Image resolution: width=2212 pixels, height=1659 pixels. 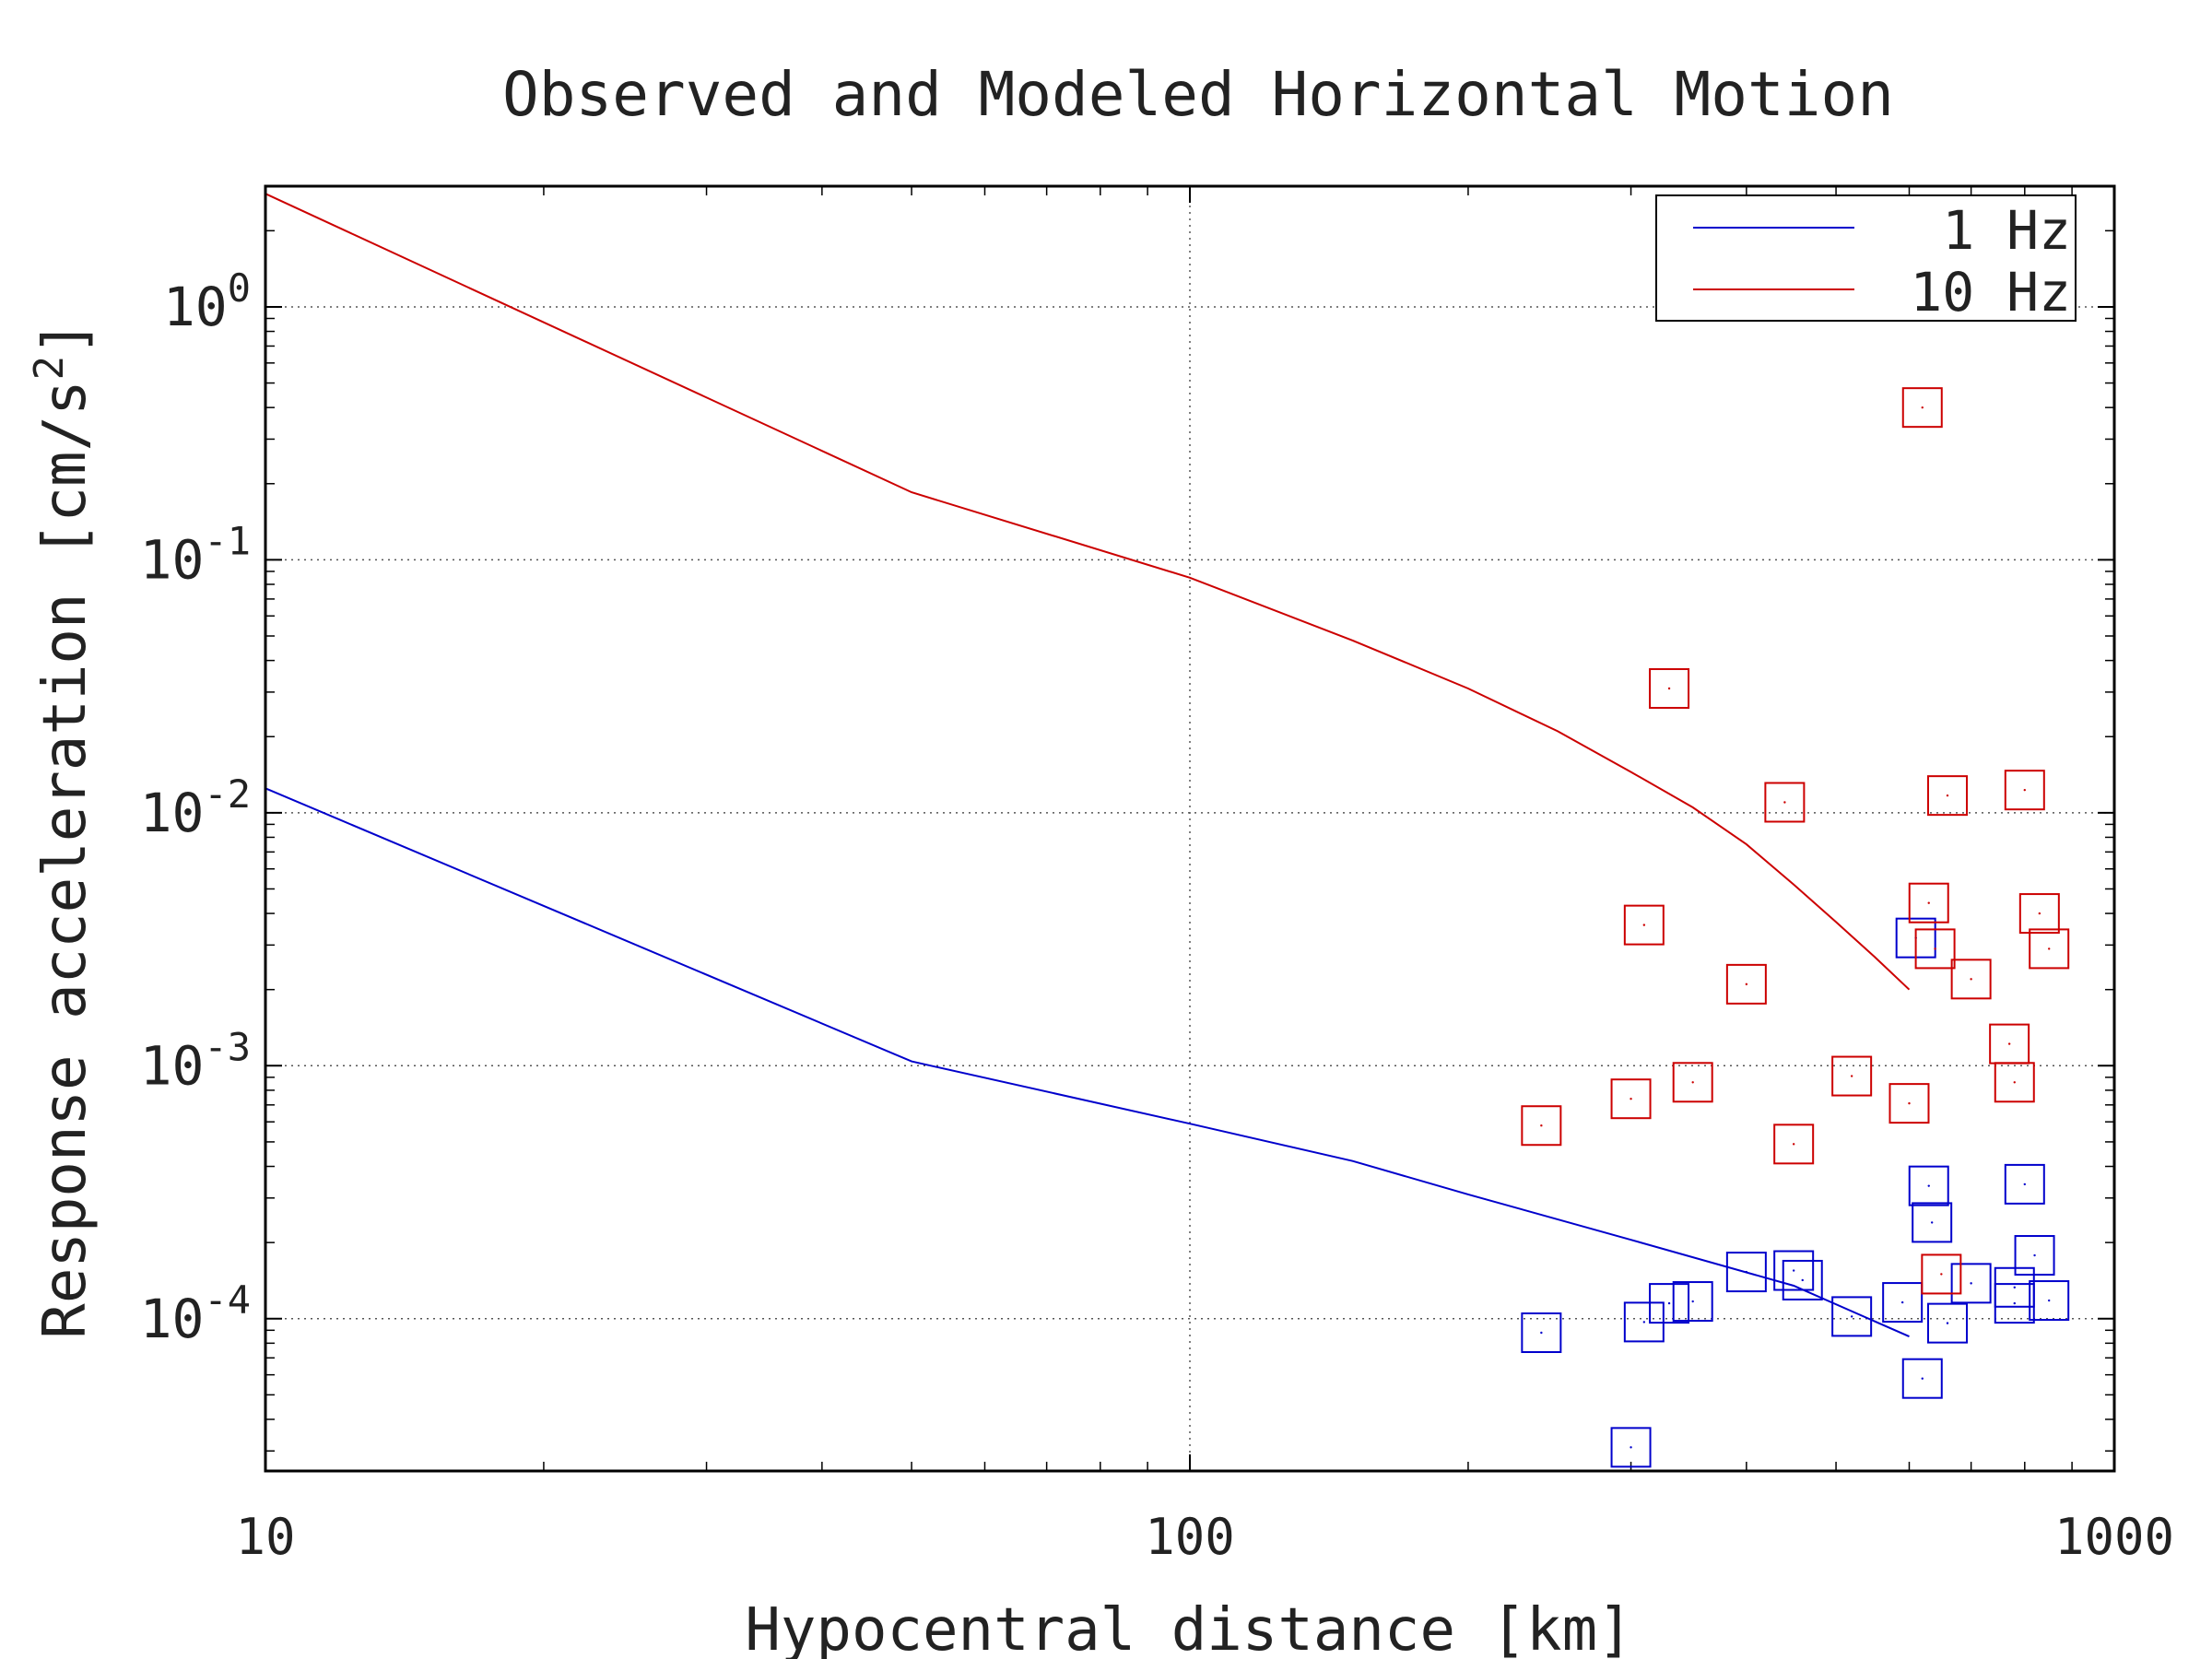 I want to click on y-axis-label-main: Response acceleration [cm/s, so click(x=65, y=859).